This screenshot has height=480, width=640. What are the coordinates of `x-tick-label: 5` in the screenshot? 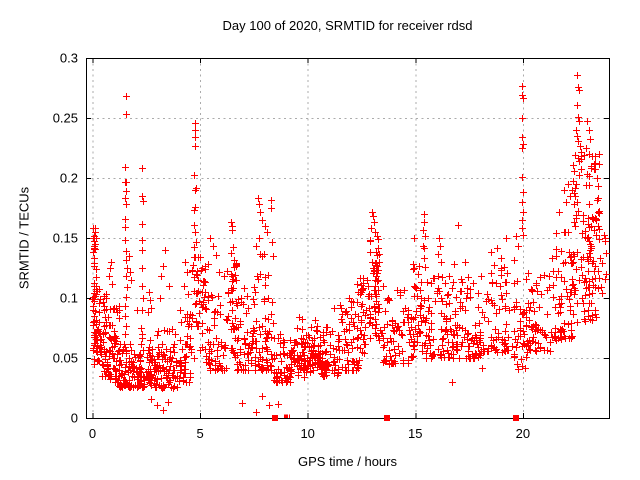 It's located at (200, 433).